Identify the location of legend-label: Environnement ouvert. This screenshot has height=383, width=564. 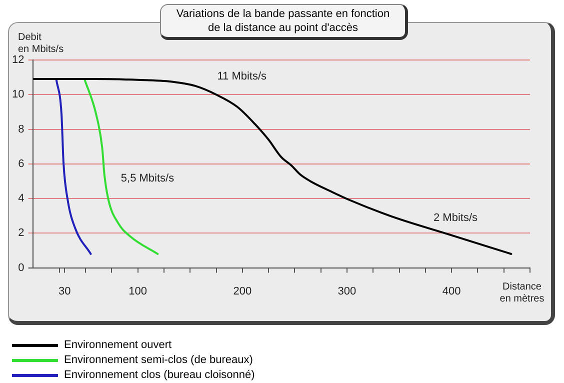
(118, 345).